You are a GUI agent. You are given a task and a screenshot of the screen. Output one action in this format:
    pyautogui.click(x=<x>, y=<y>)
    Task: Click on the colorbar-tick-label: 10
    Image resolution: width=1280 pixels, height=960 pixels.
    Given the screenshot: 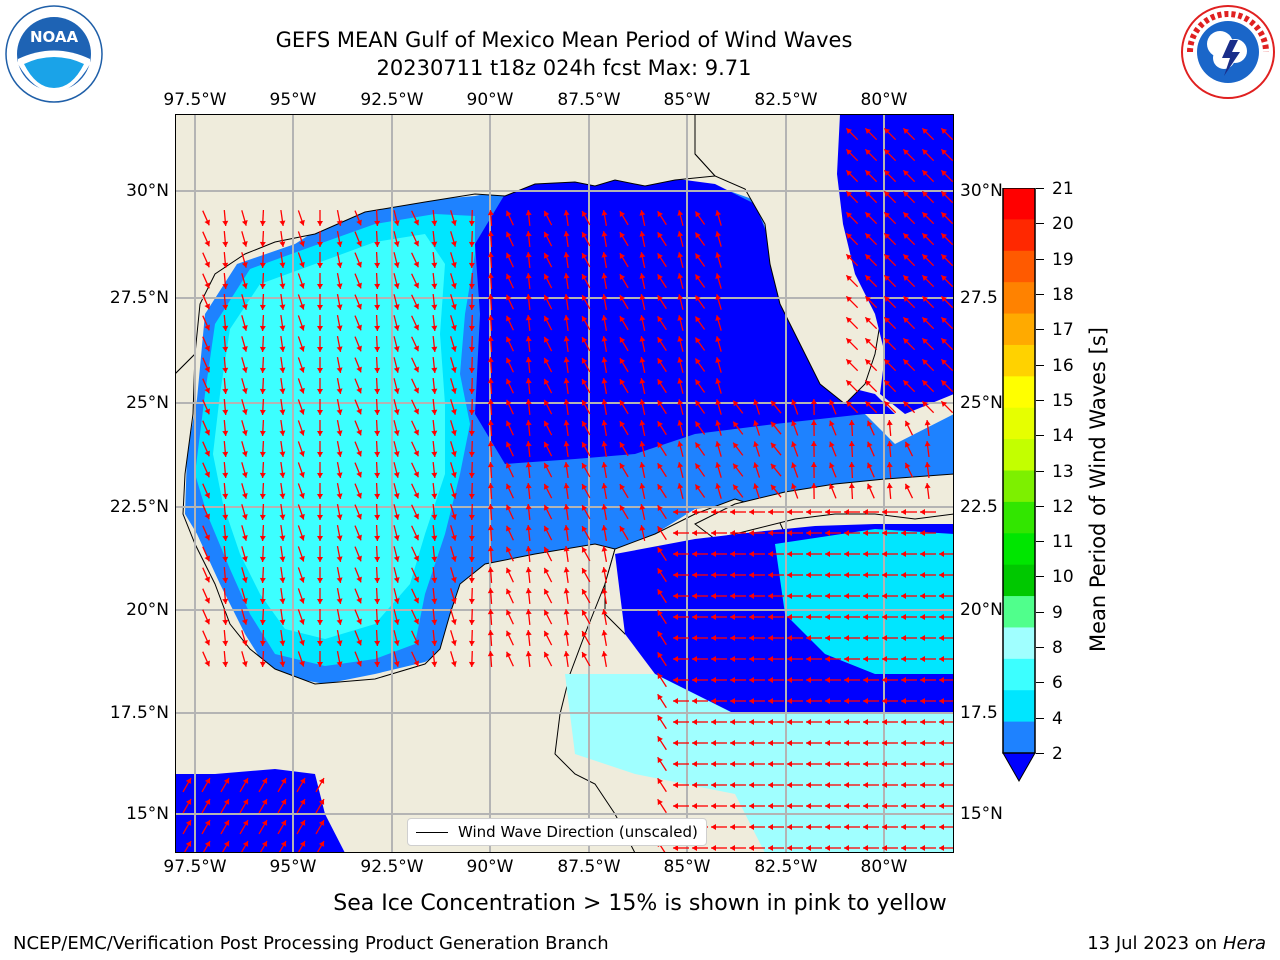 What is the action you would take?
    pyautogui.click(x=1063, y=577)
    